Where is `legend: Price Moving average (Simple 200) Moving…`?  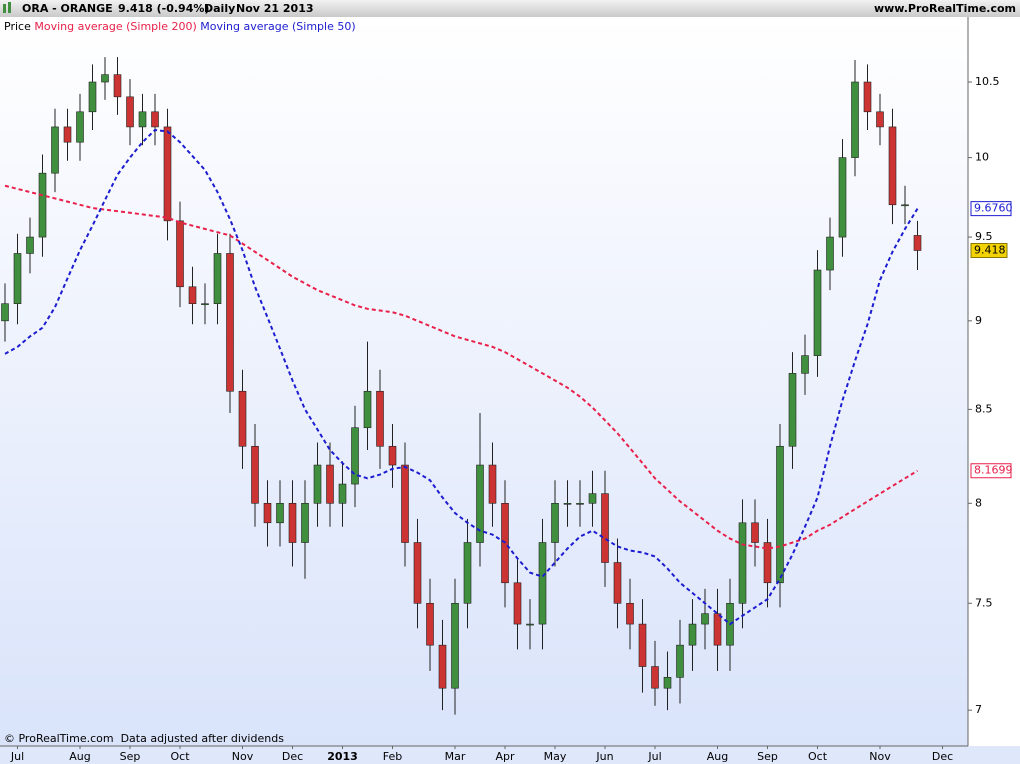
legend: Price Moving average (Simple 200) Moving… is located at coordinates (180, 26).